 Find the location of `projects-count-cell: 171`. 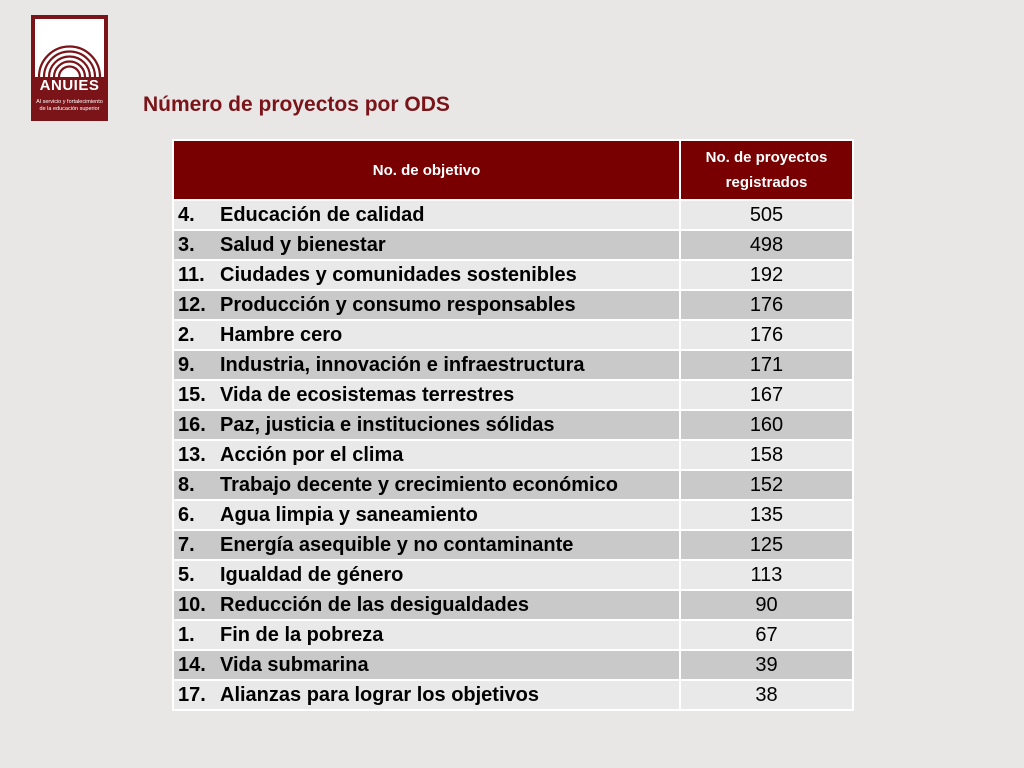

projects-count-cell: 171 is located at coordinates (766, 365).